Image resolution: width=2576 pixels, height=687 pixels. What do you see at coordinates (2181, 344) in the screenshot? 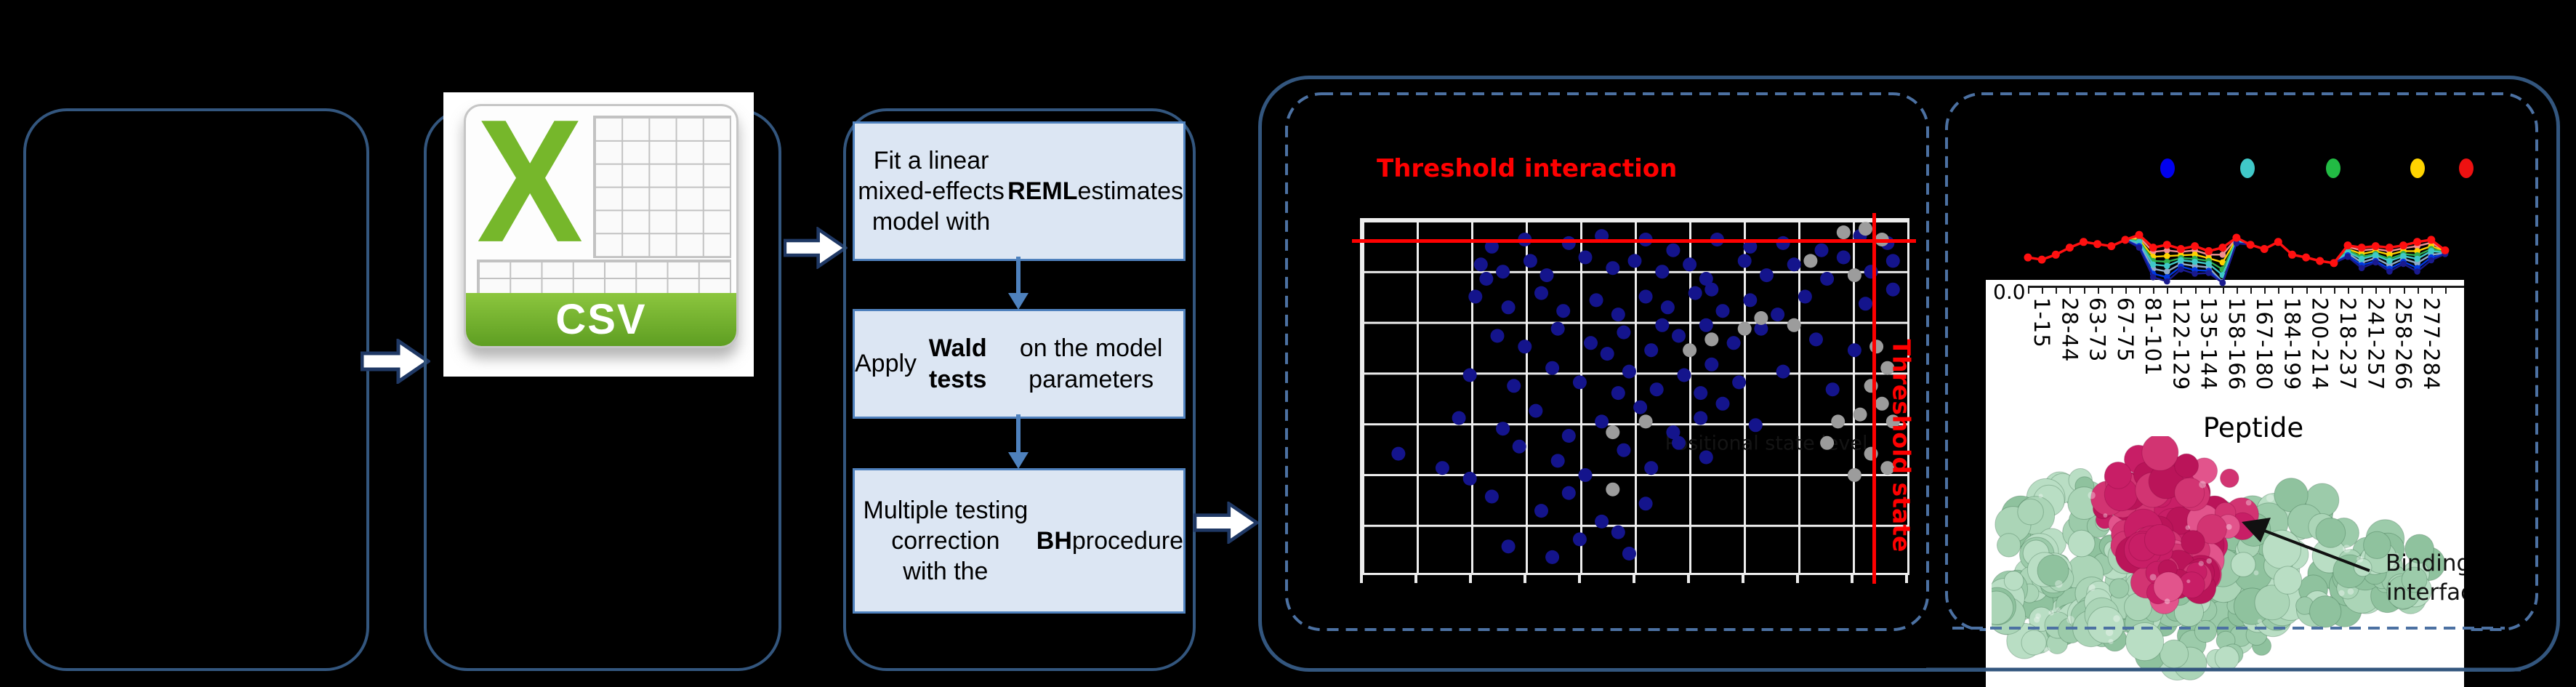
I see `peptide-tick-label: 122-129` at bounding box center [2181, 344].